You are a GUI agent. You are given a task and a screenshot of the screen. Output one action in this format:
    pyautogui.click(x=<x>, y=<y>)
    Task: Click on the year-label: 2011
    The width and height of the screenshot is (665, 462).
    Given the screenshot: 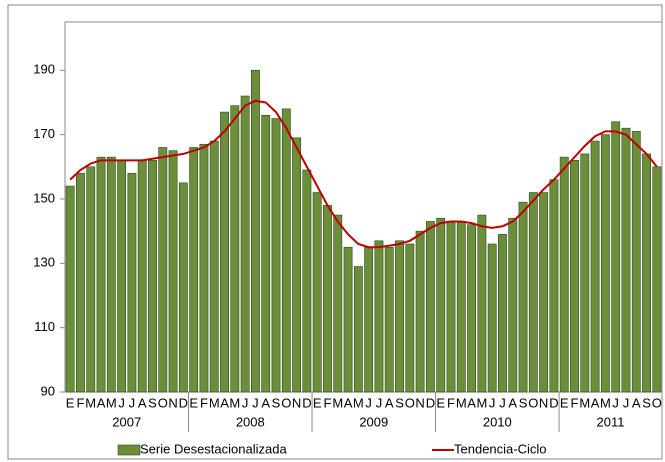 What is the action you would take?
    pyautogui.click(x=611, y=421)
    